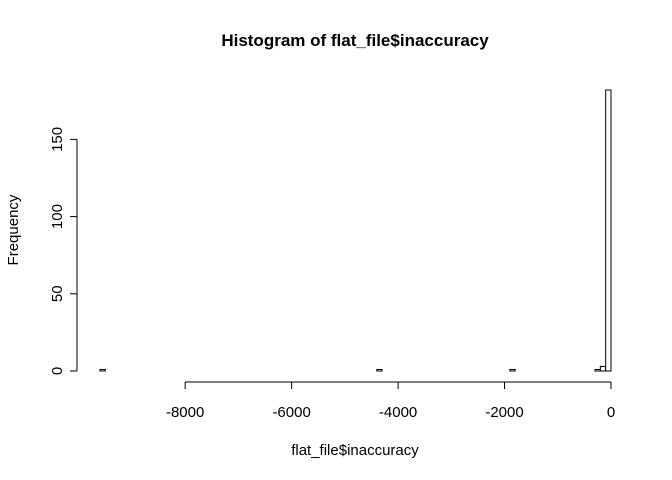 The image size is (672, 480). Describe the element at coordinates (63, 251) in the screenshot. I see `y-axis: 0 50 100 150` at that location.